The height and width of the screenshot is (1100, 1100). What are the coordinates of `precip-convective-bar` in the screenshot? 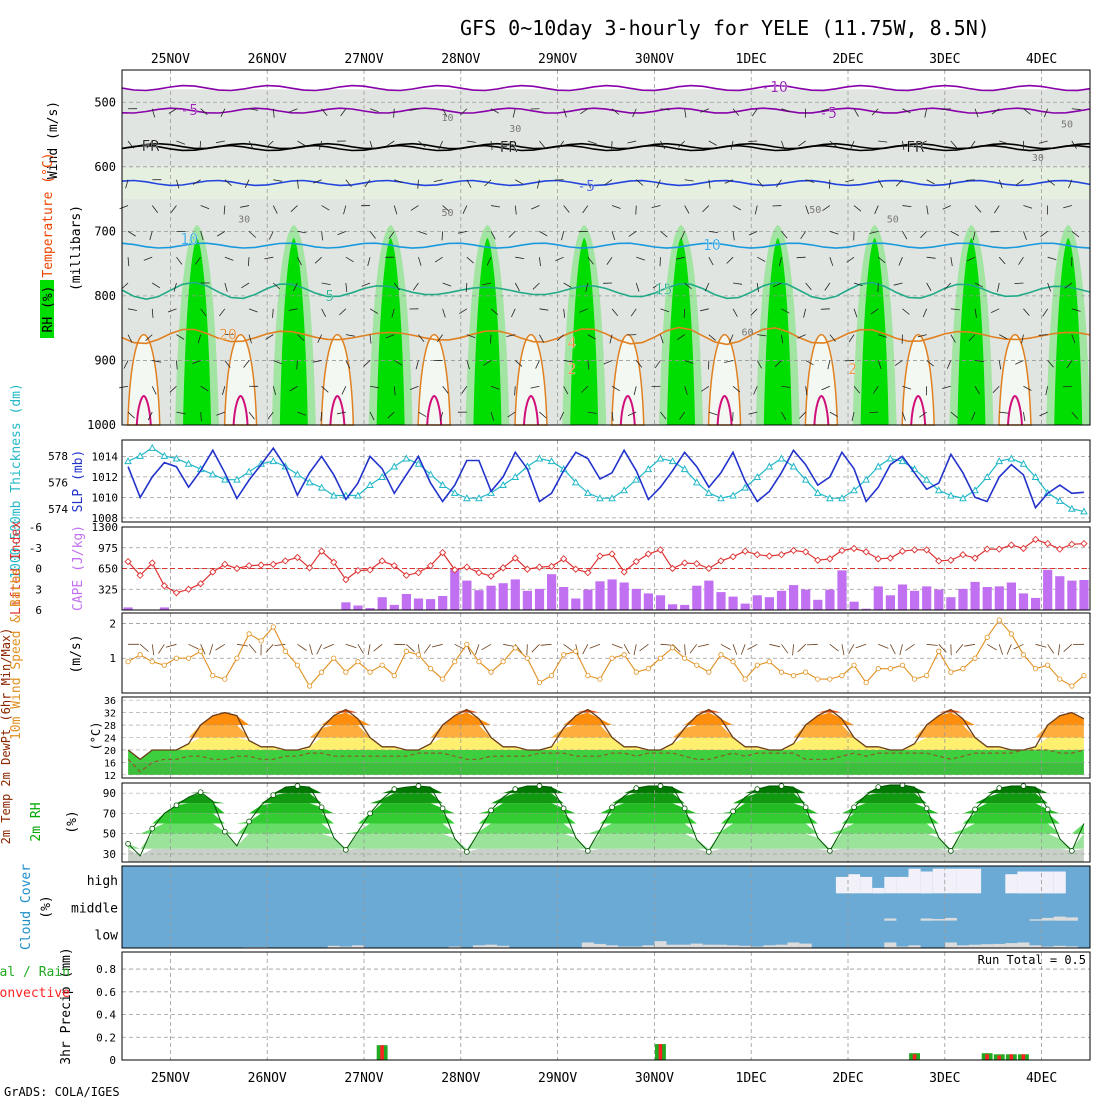 It's located at (660, 1052).